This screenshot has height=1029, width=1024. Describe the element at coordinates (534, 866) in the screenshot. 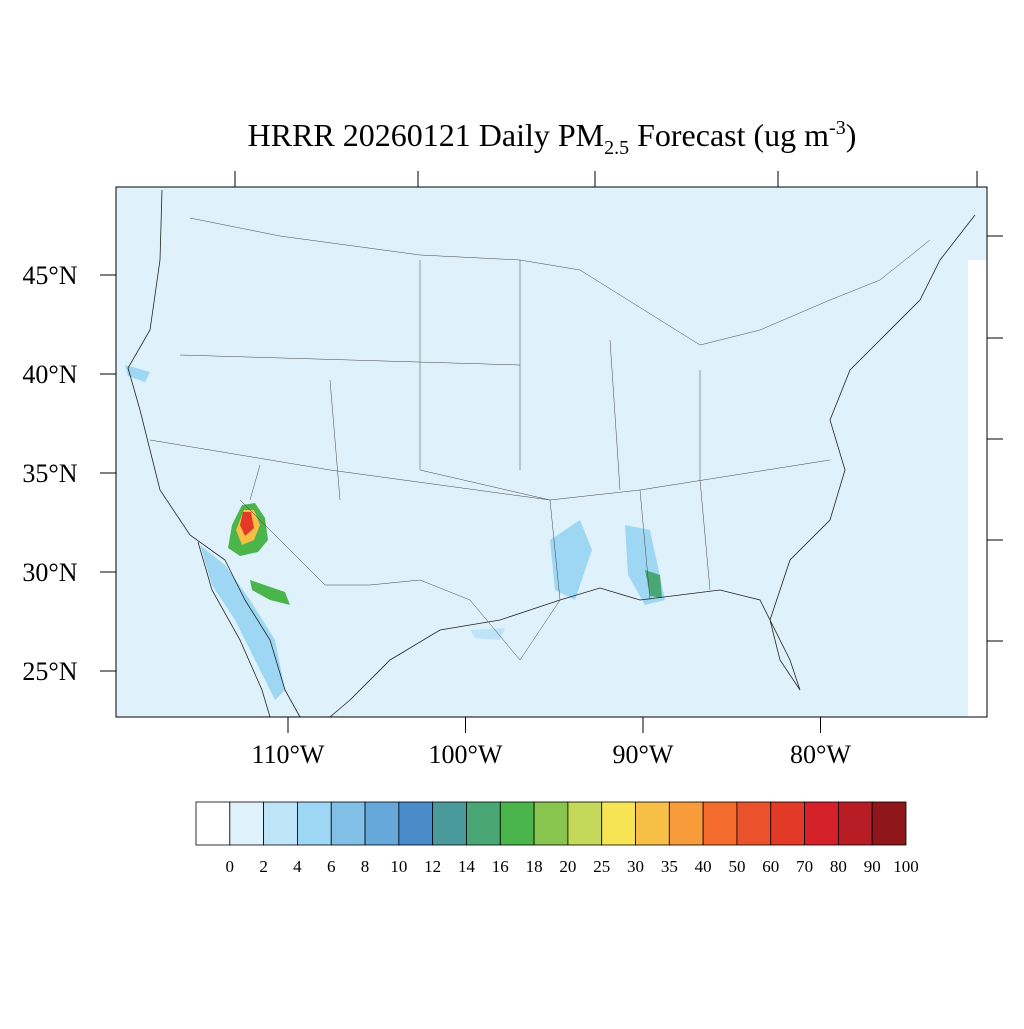

I see `colorbar-label: 18` at that location.